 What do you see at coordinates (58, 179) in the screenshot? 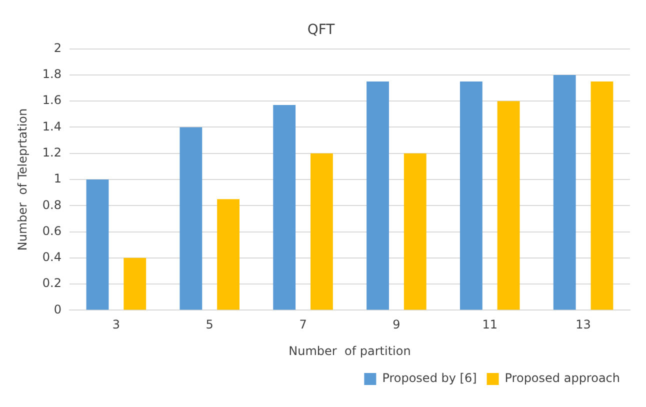
I see `y-tick-label: 1` at bounding box center [58, 179].